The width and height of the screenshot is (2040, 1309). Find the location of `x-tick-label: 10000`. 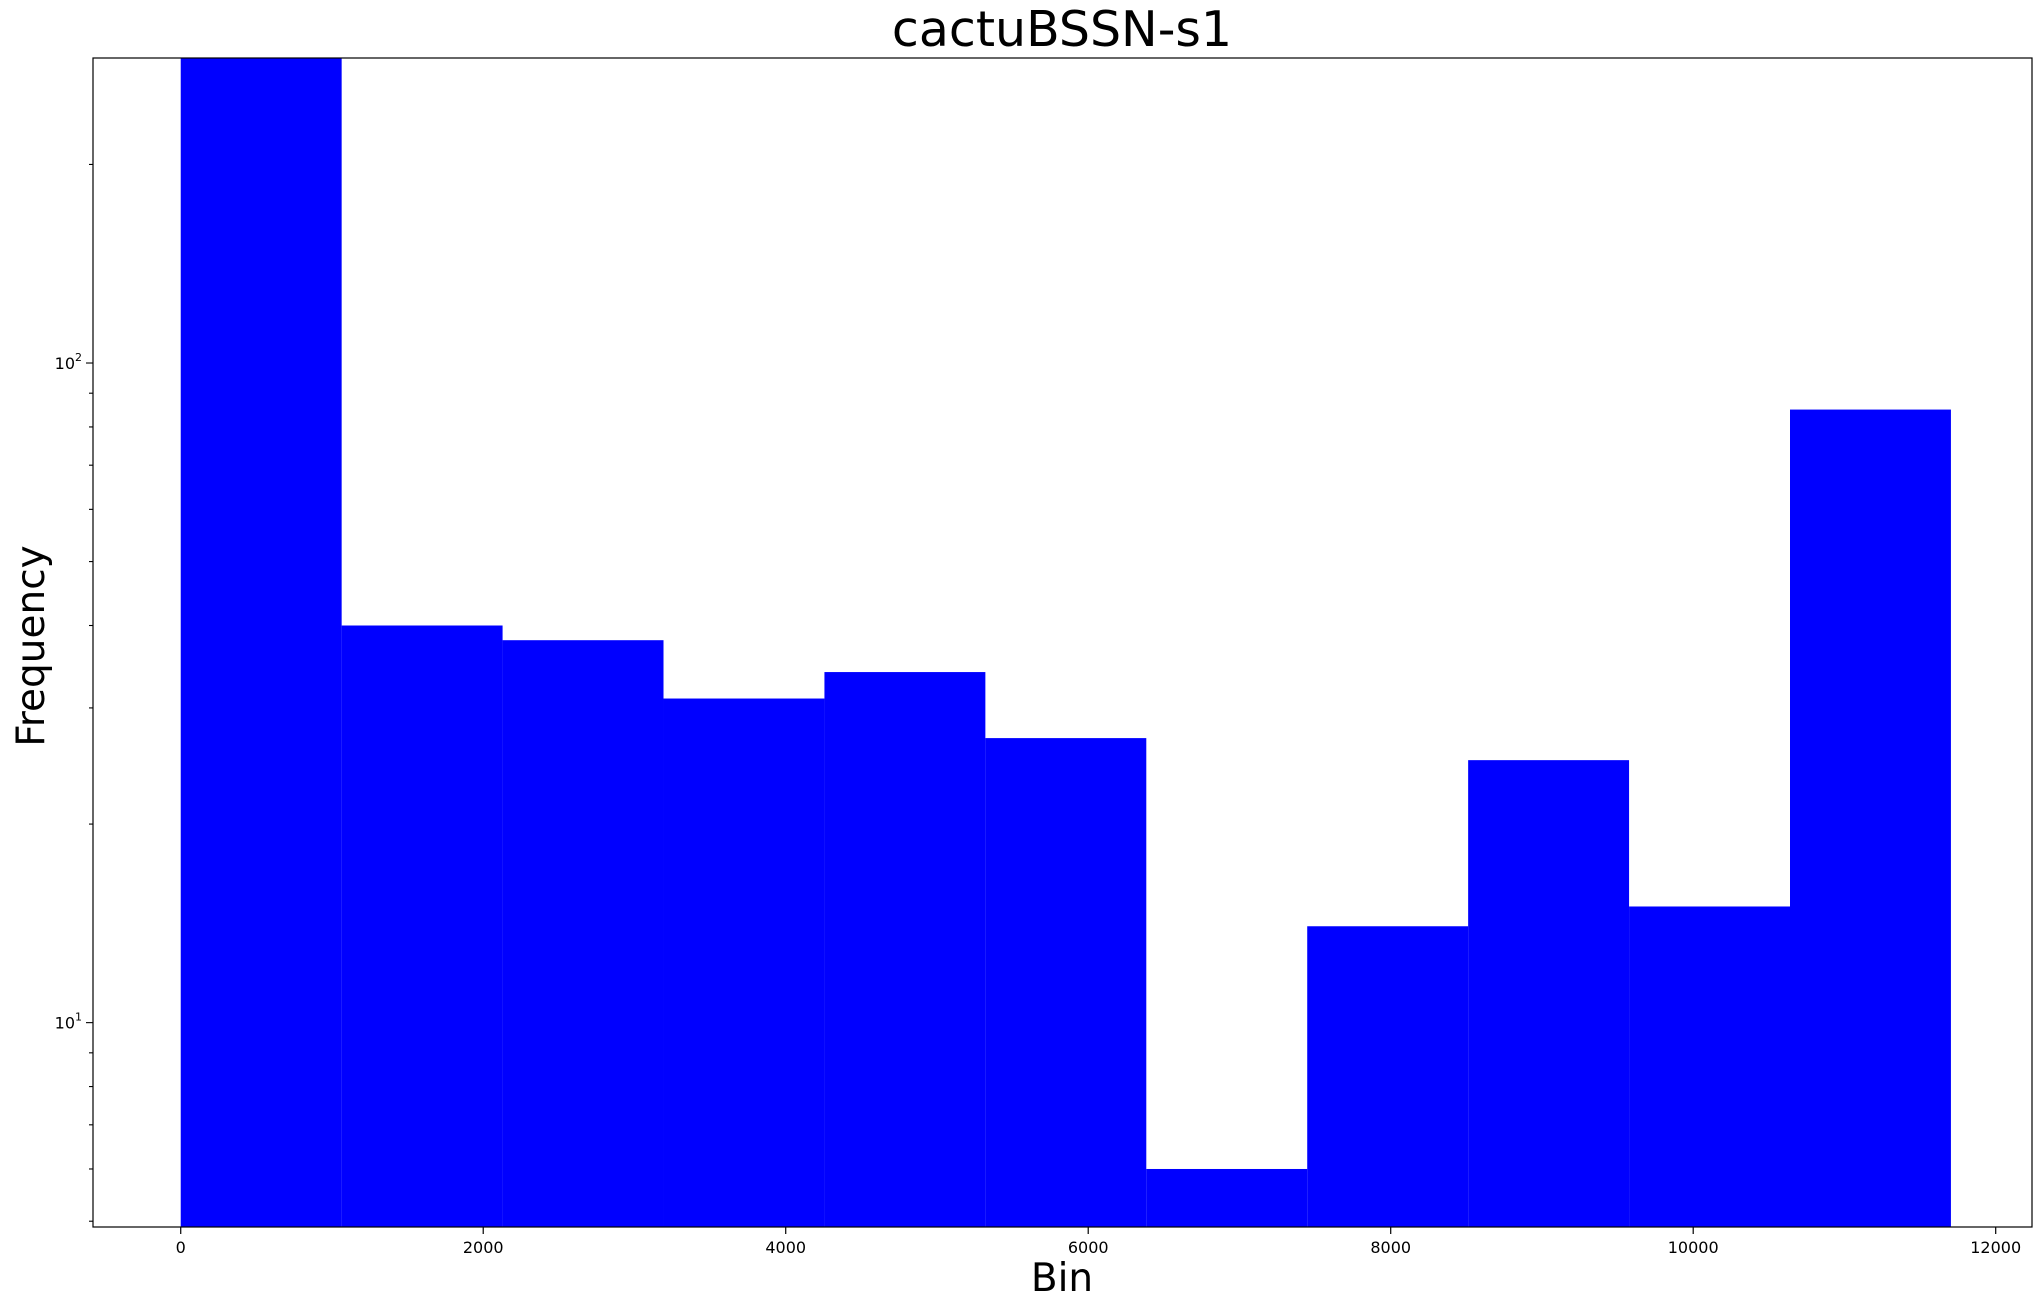

x-tick-label: 10000 is located at coordinates (1693, 1247).